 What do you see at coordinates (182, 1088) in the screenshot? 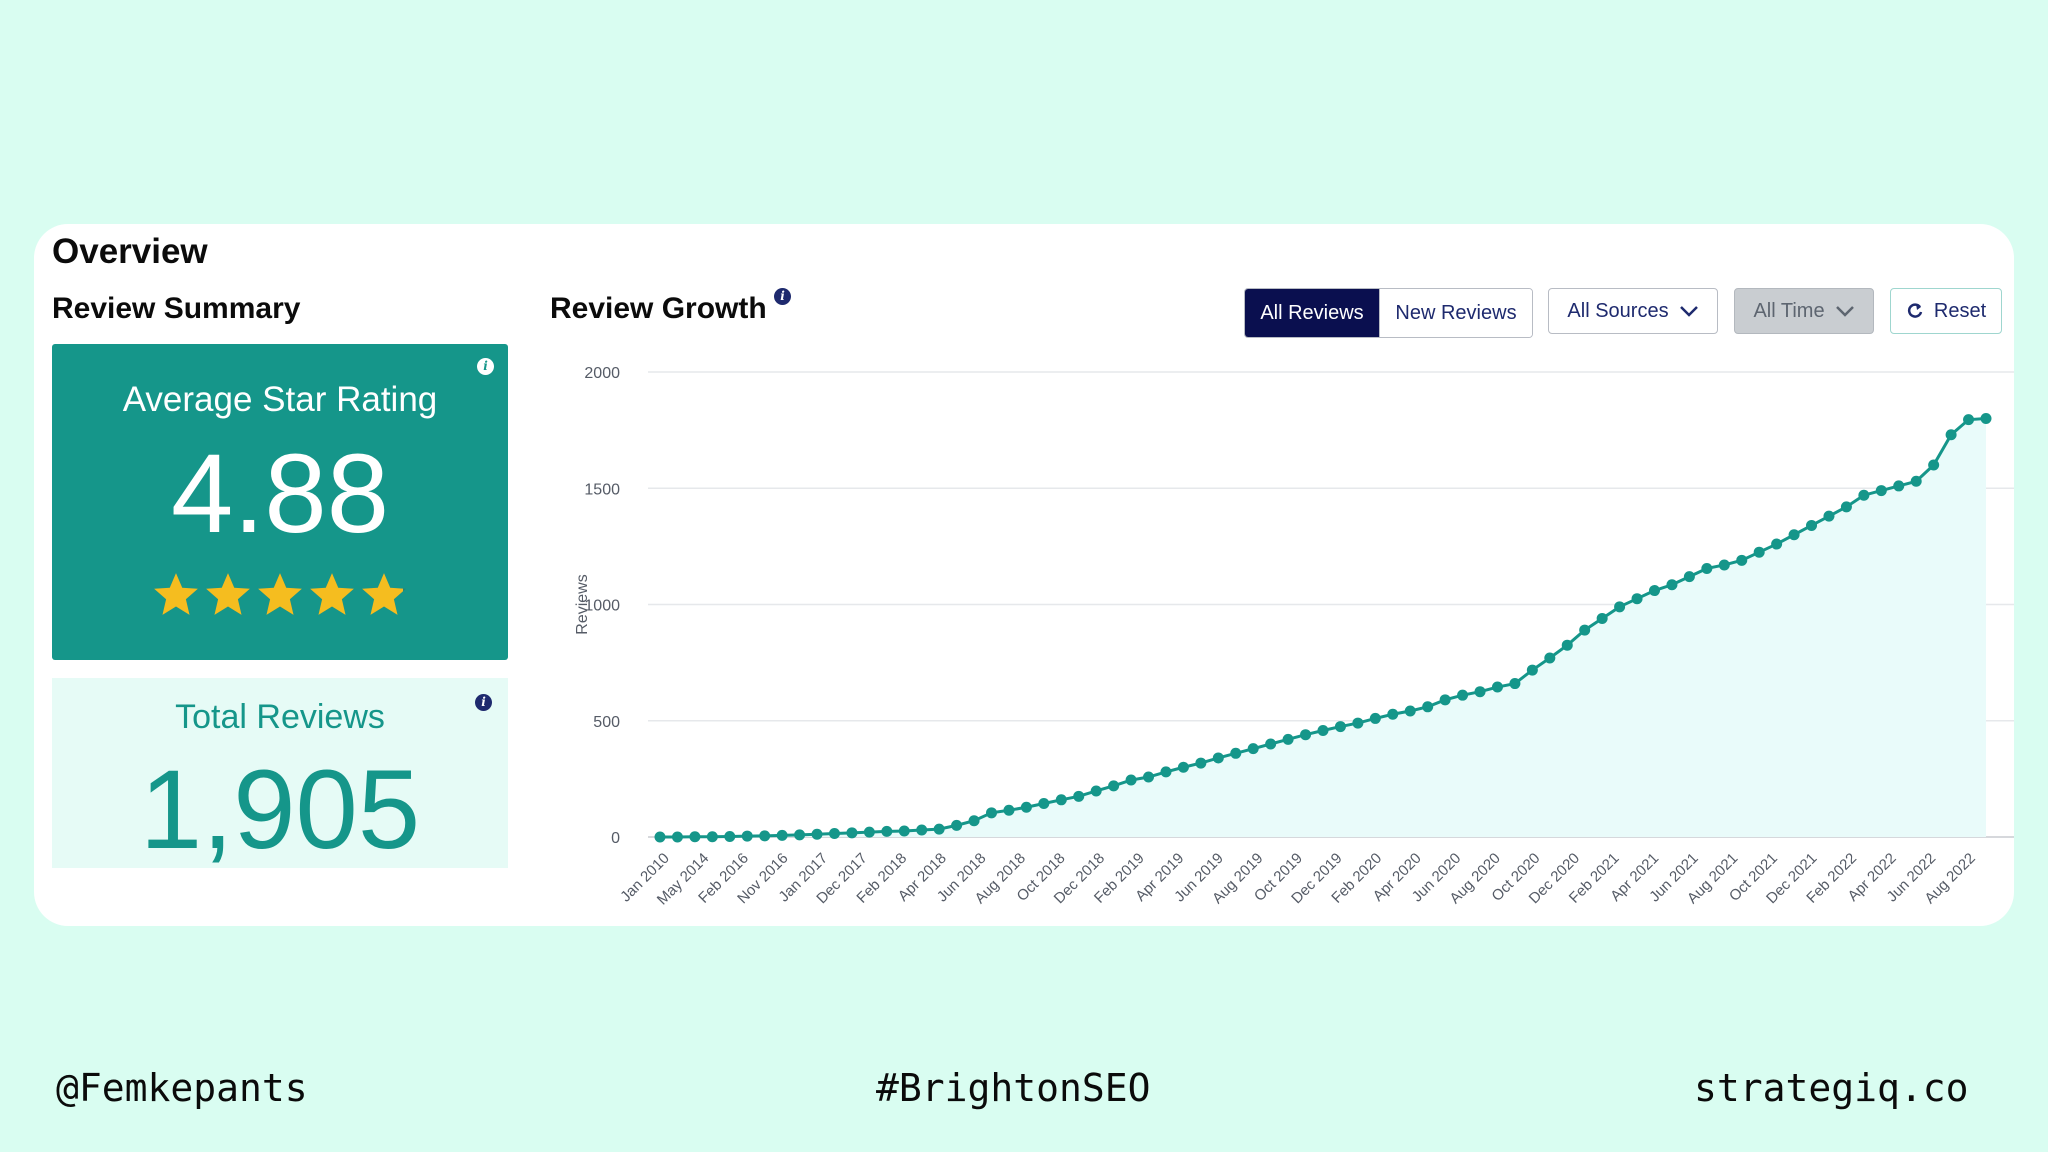
I see `footer-handle: @Femkepants` at bounding box center [182, 1088].